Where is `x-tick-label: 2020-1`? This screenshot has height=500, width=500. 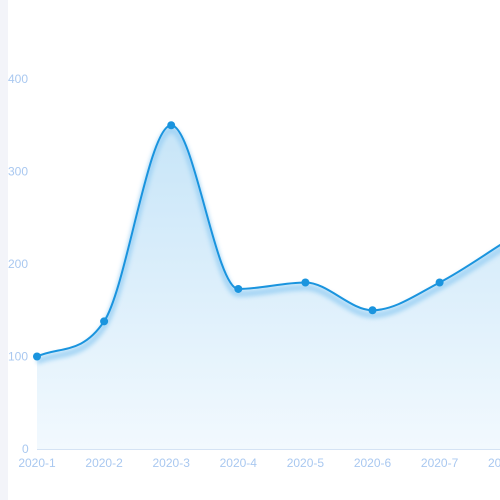
x-tick-label: 2020-1 is located at coordinates (37, 463).